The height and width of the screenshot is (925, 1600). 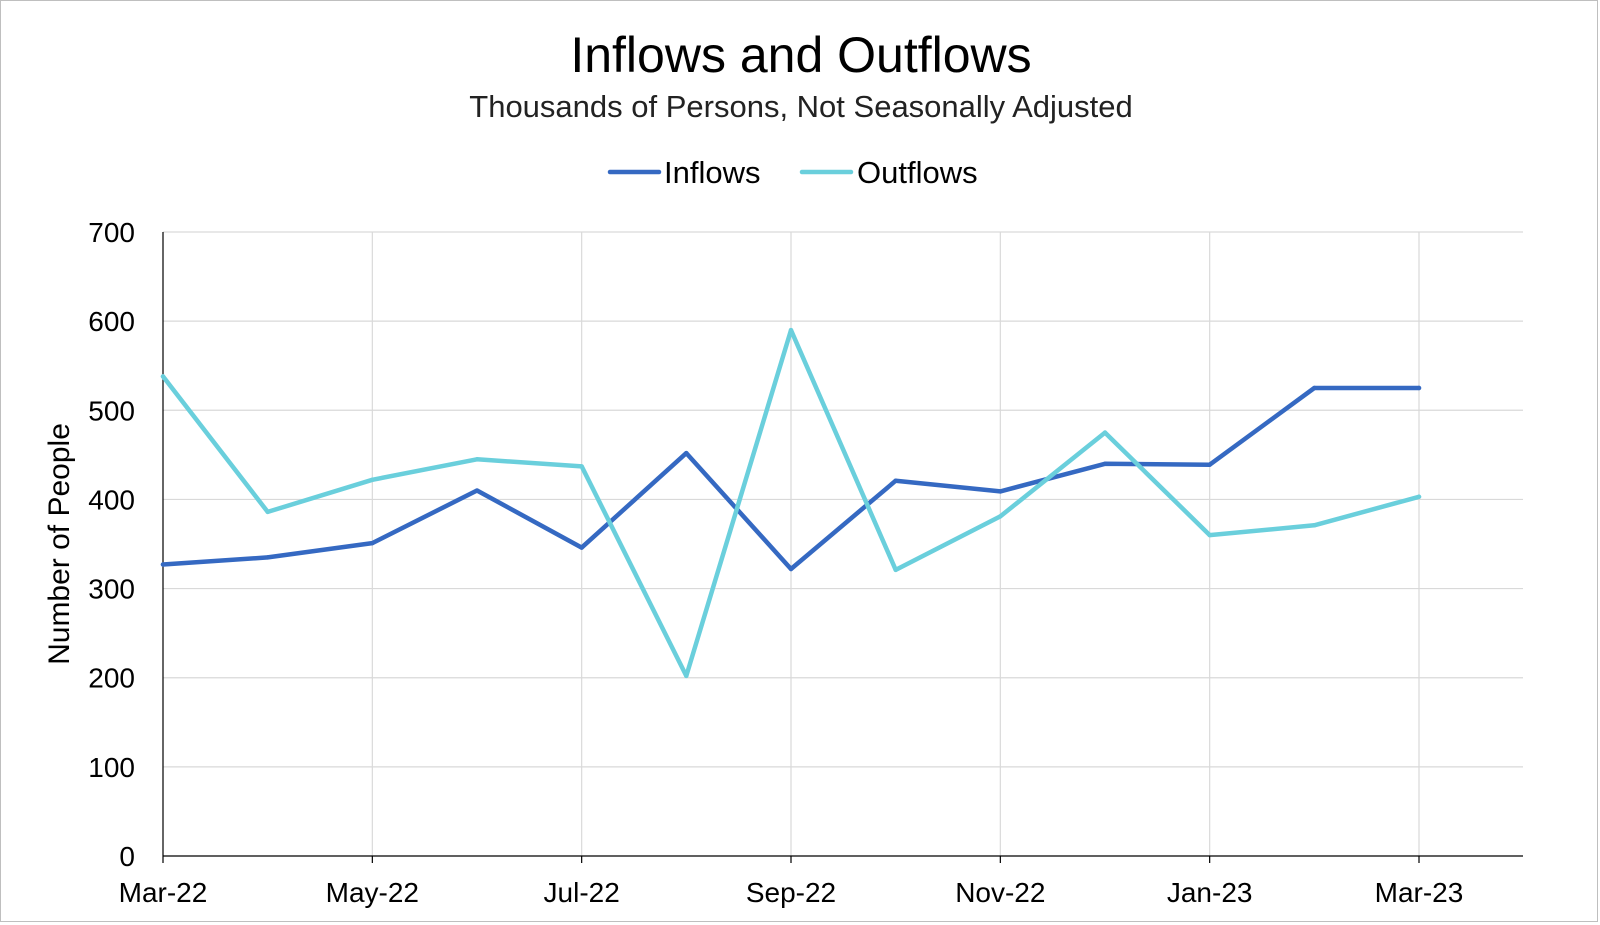 What do you see at coordinates (792, 172) in the screenshot?
I see `legend: Inflows Outflows` at bounding box center [792, 172].